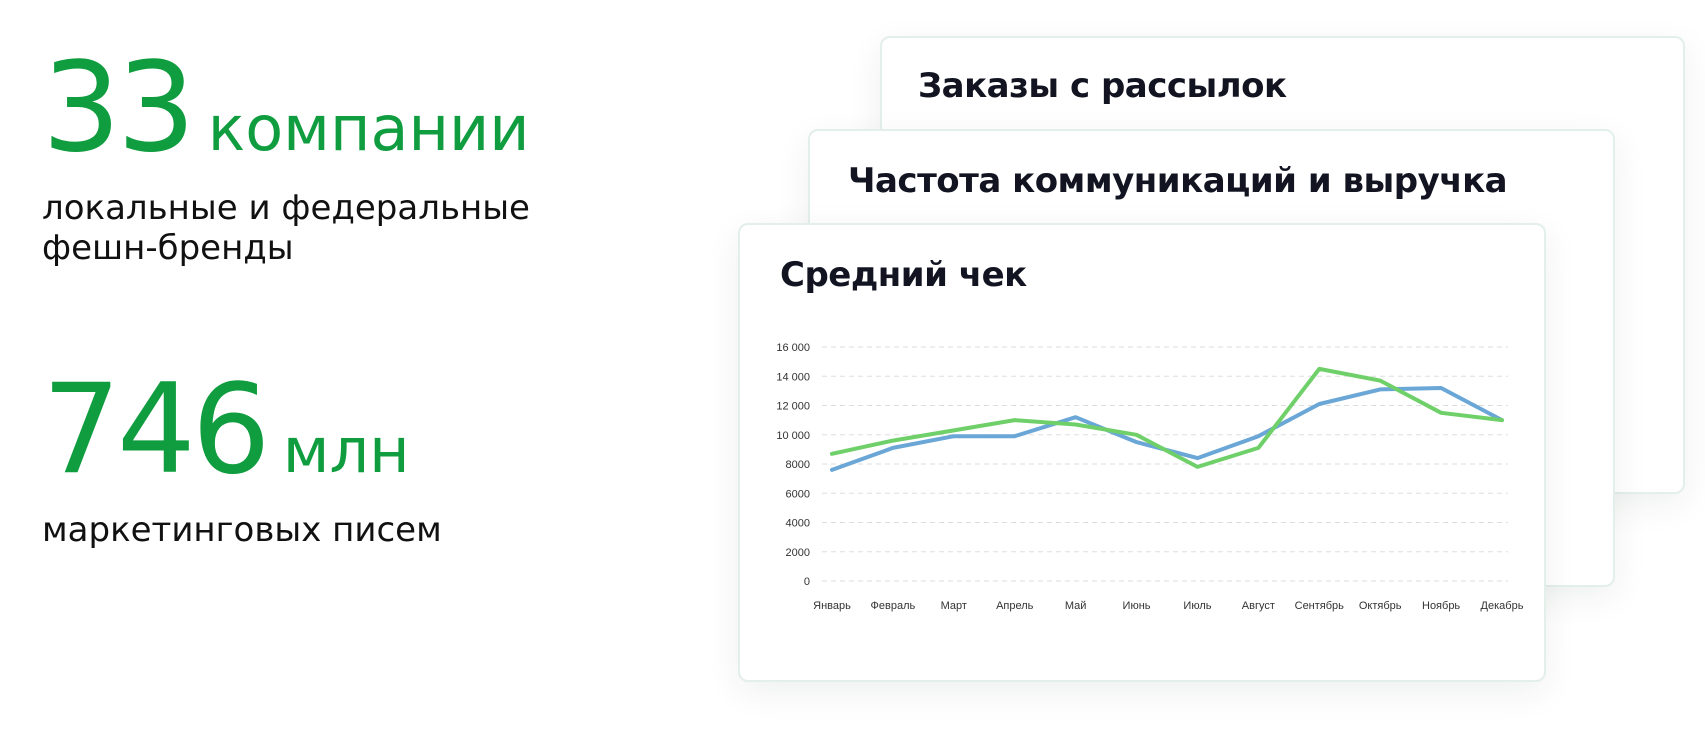 Image resolution: width=1705 pixels, height=742 pixels. What do you see at coordinates (156, 430) in the screenshot?
I see `stat-number: 746` at bounding box center [156, 430].